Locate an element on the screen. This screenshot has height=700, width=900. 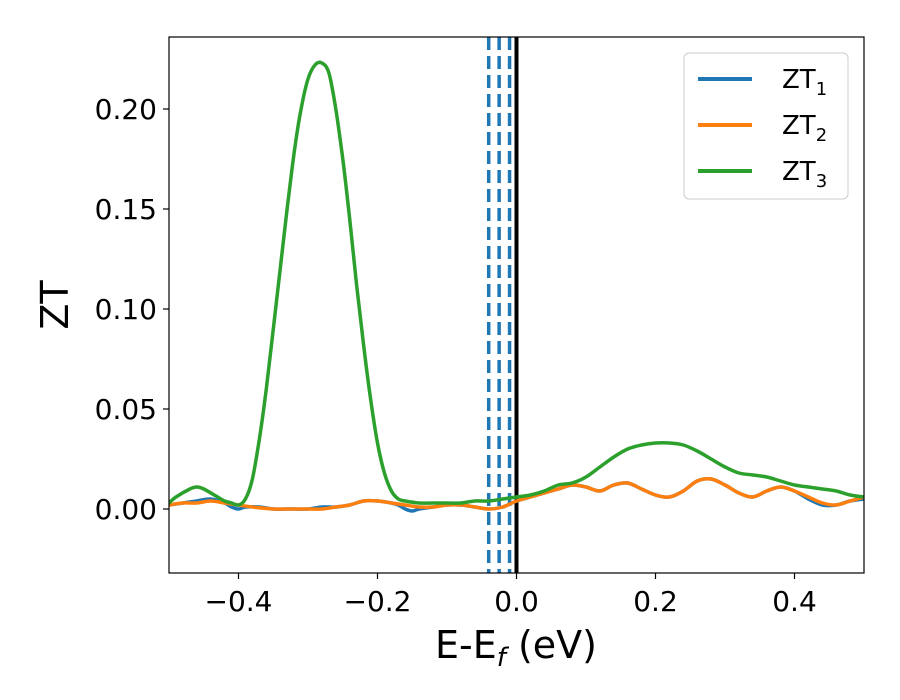
legend: ZT1 ZT2 ZT3 is located at coordinates (766, 126).